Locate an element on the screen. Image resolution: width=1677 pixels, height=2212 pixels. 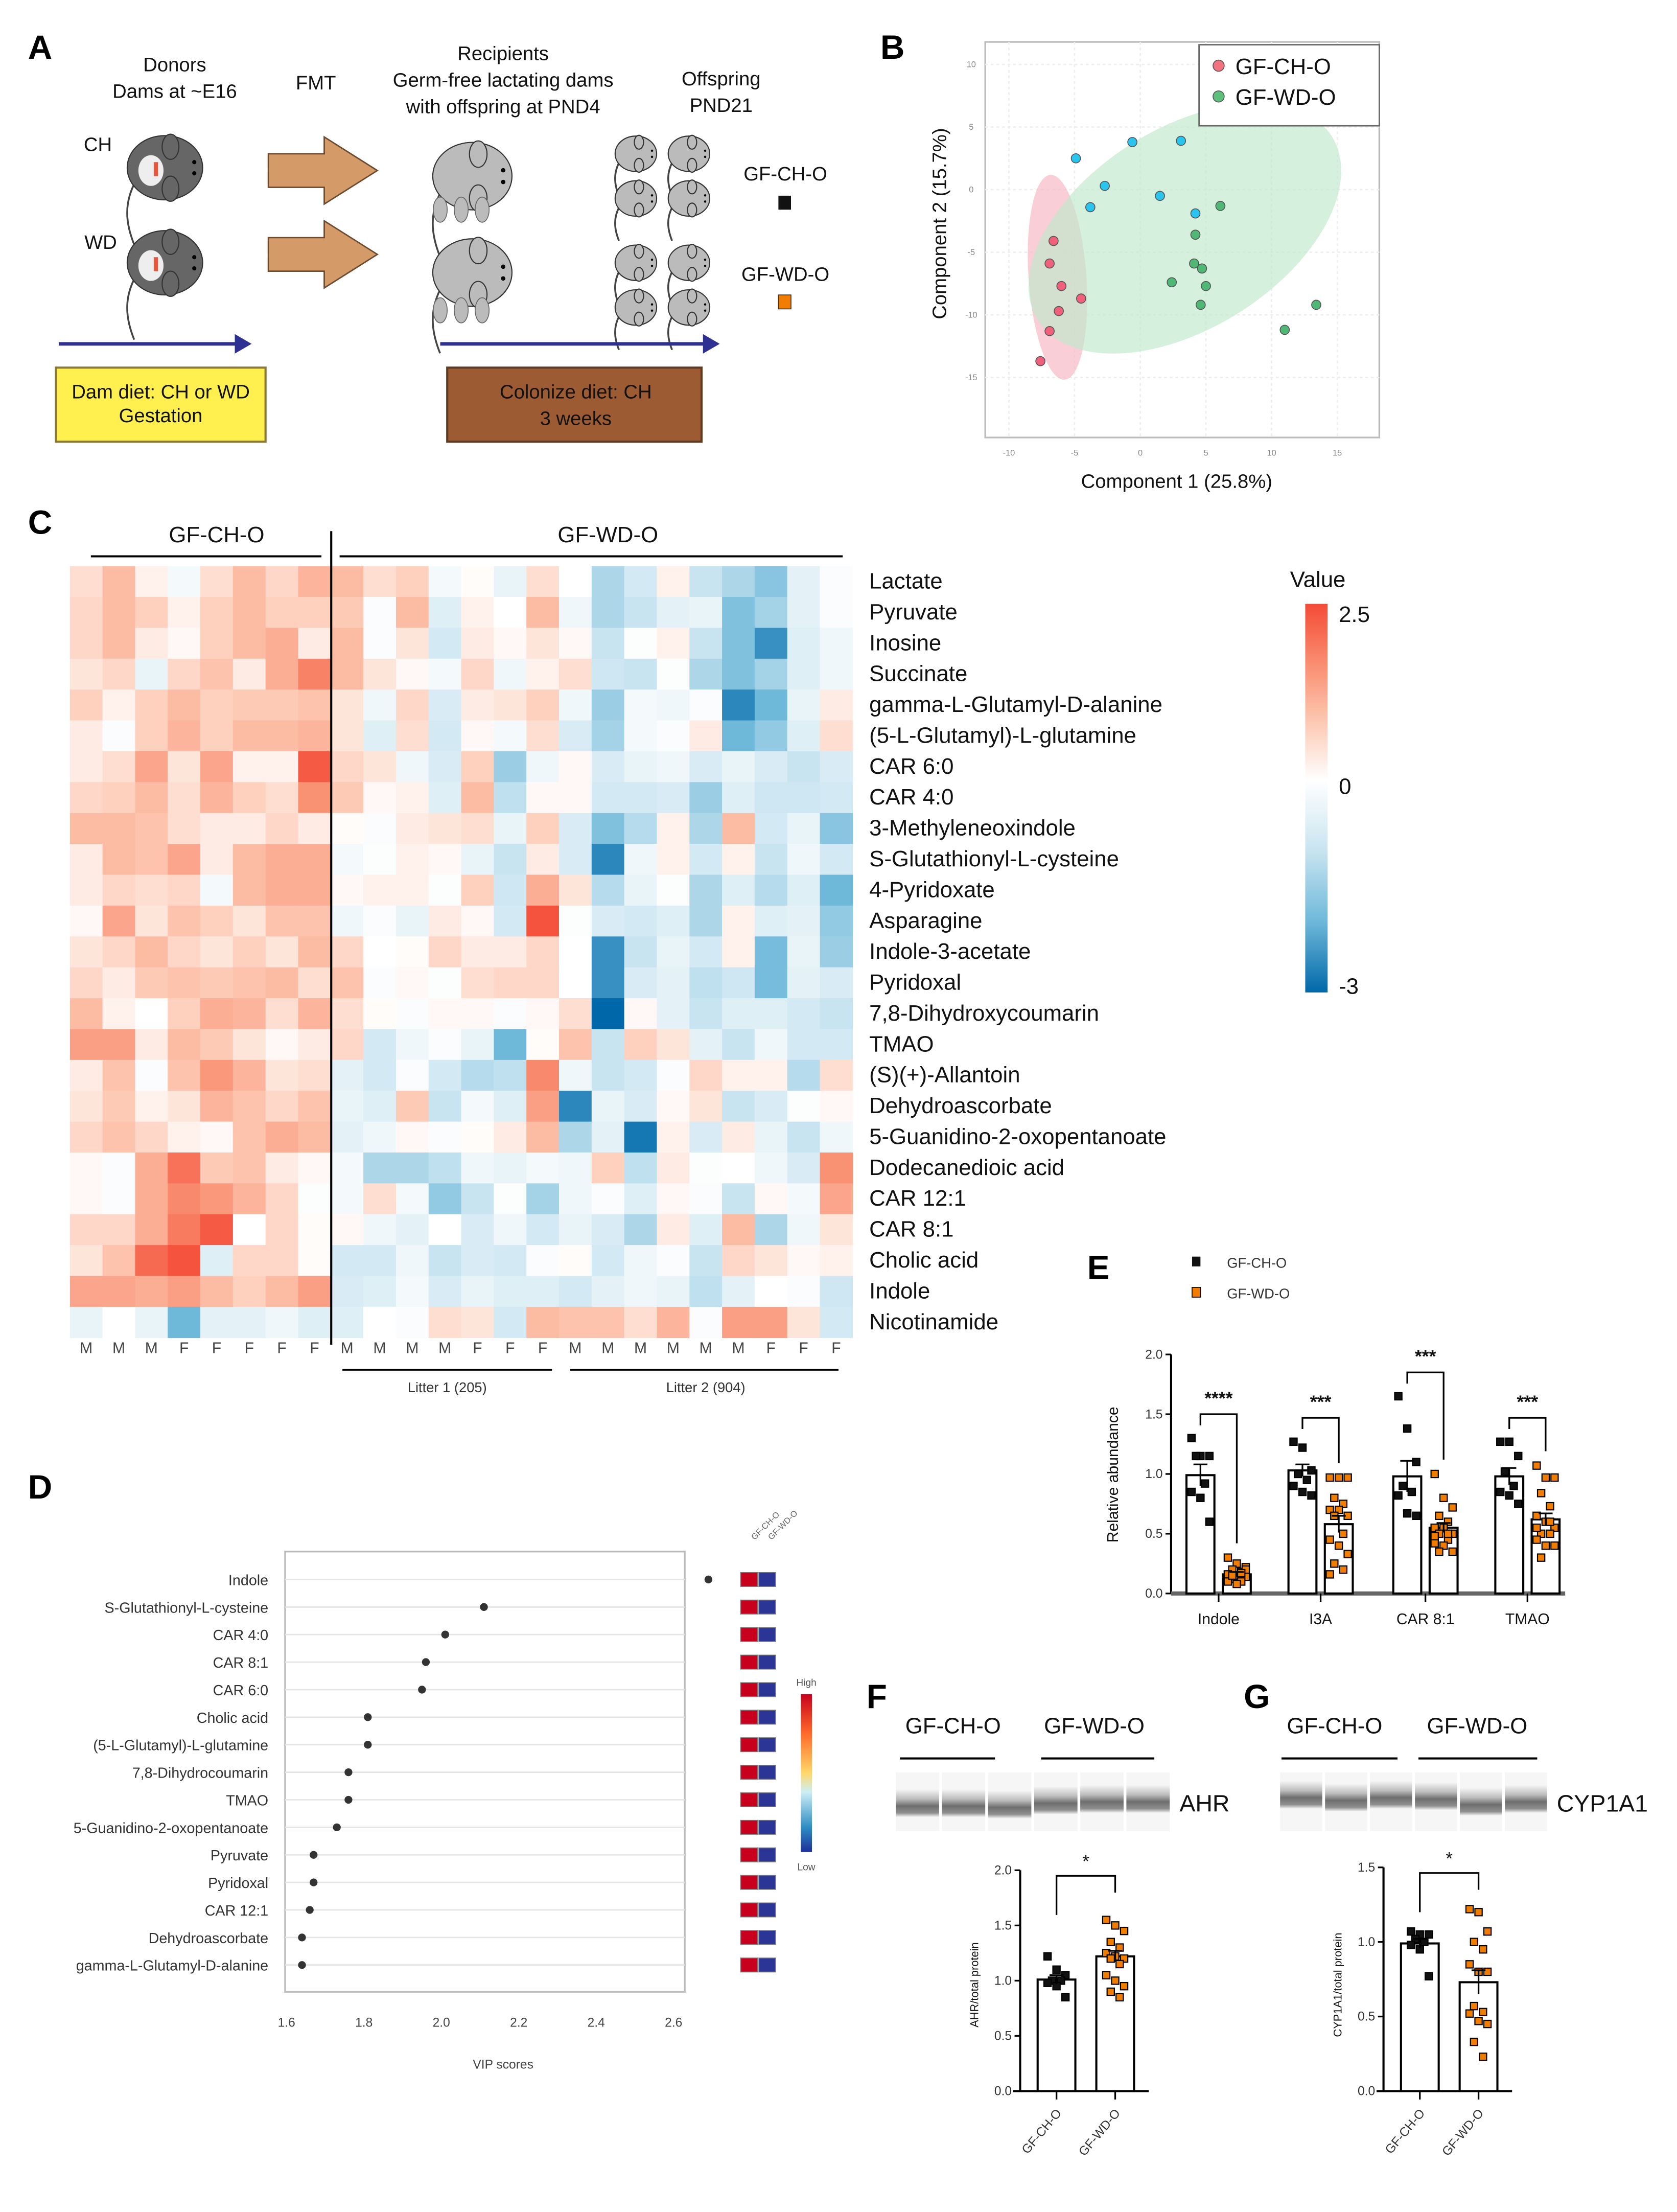
sex-label: M is located at coordinates (575, 1348).